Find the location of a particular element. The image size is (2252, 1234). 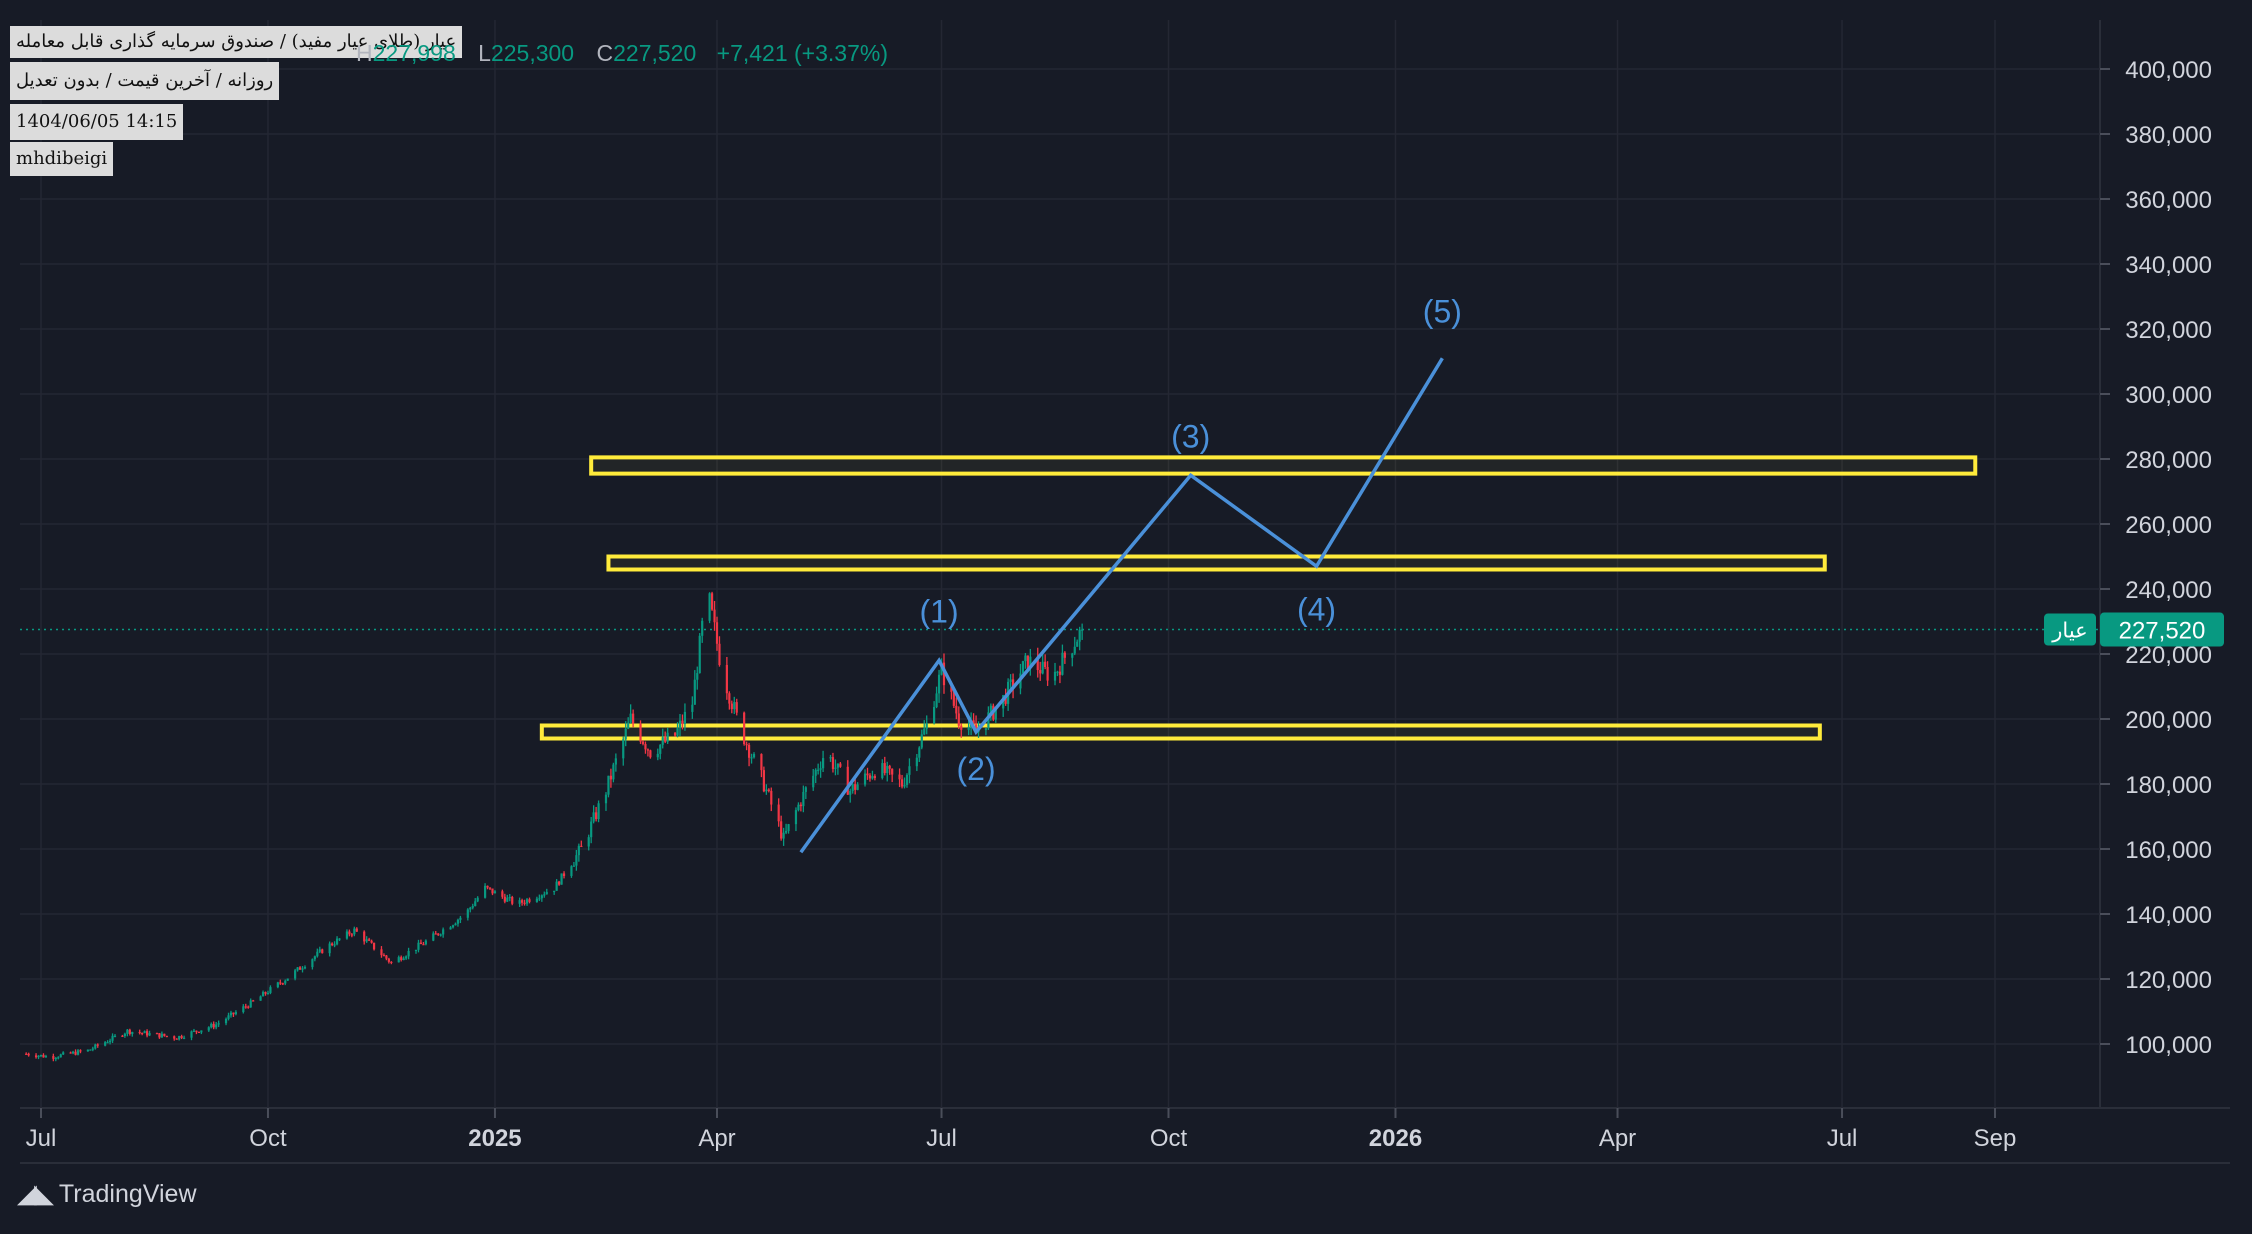

price-zone-box is located at coordinates (1216, 563).